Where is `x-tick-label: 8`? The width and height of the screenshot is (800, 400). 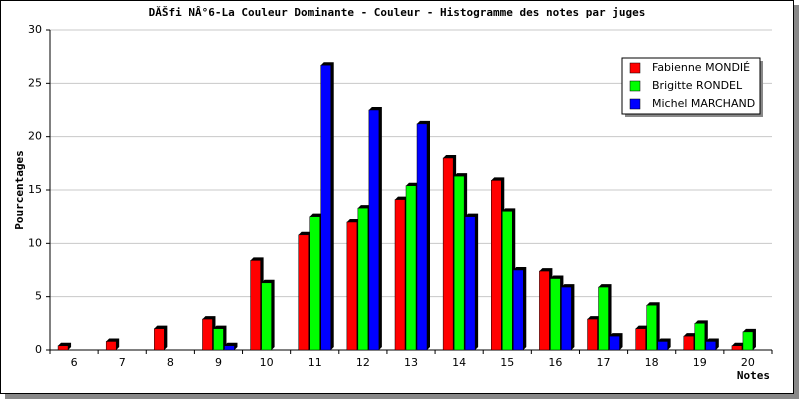 x-tick-label: 8 is located at coordinates (170, 362).